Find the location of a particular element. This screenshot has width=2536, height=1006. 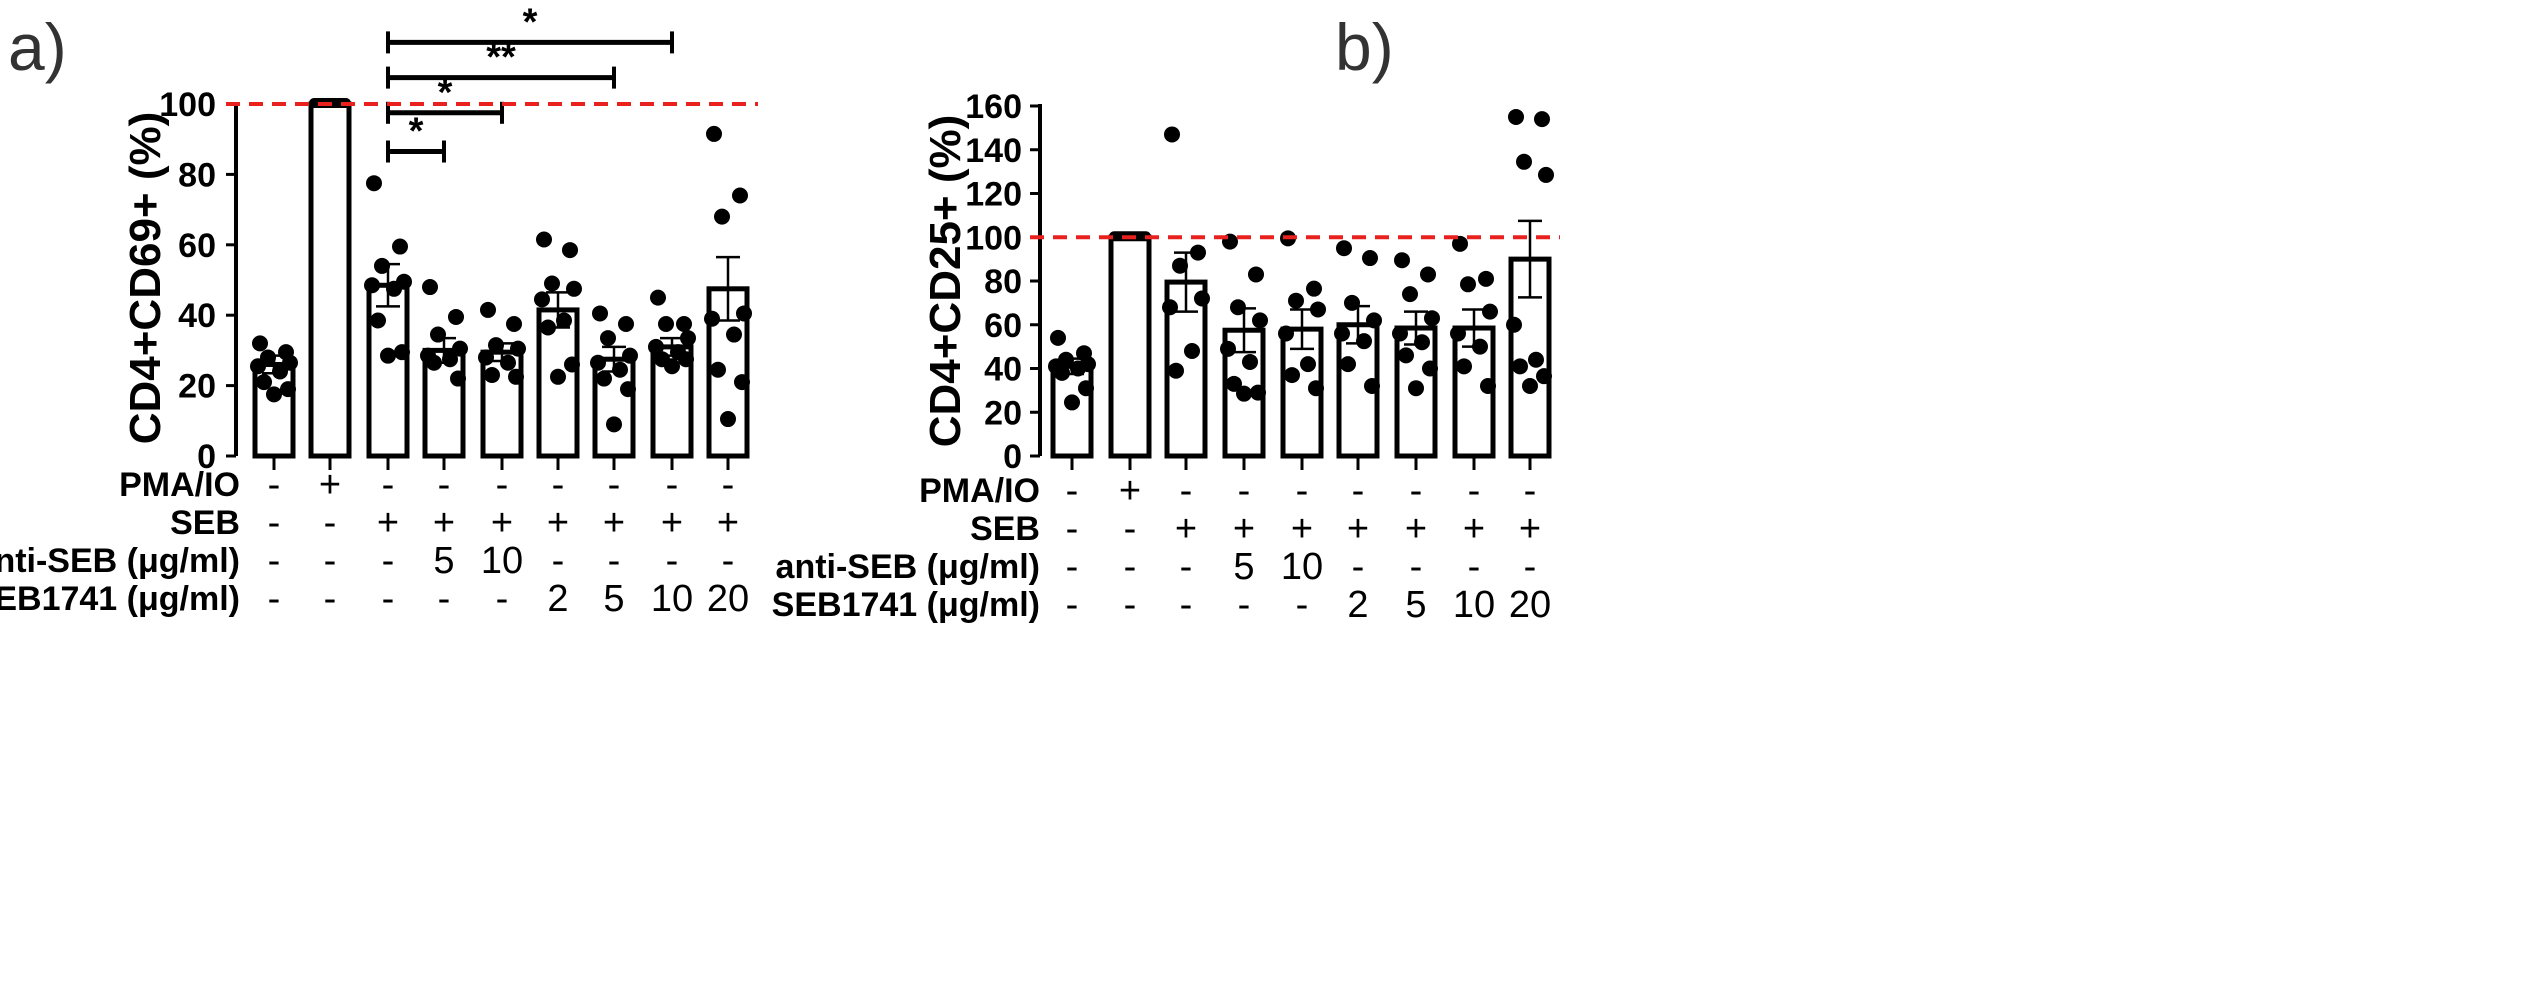

panel-b-cell-2-2: - is located at coordinates (1130, 529).